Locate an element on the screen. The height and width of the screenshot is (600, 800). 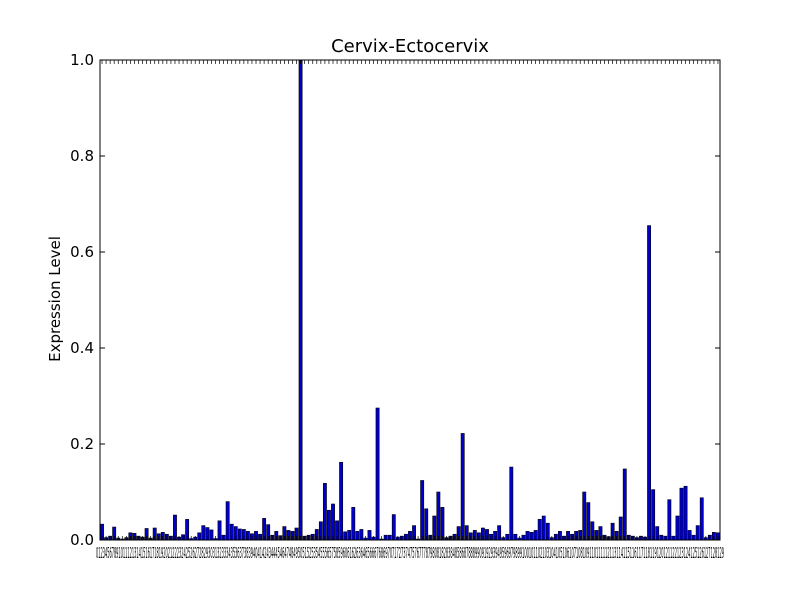
y-tick-label: 0.0 is located at coordinates (82, 540).